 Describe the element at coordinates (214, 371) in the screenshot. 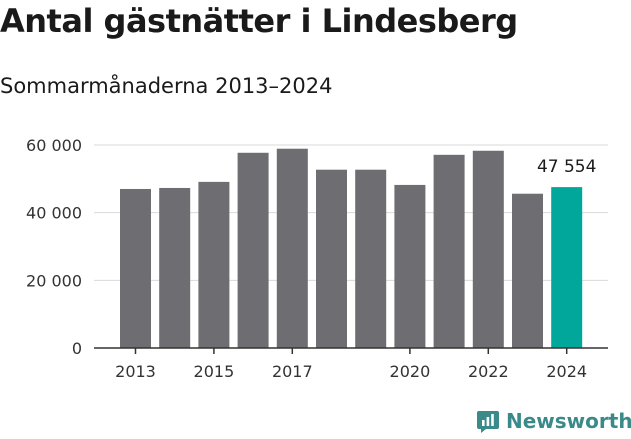

I see `x-tick-label: 2015` at that location.